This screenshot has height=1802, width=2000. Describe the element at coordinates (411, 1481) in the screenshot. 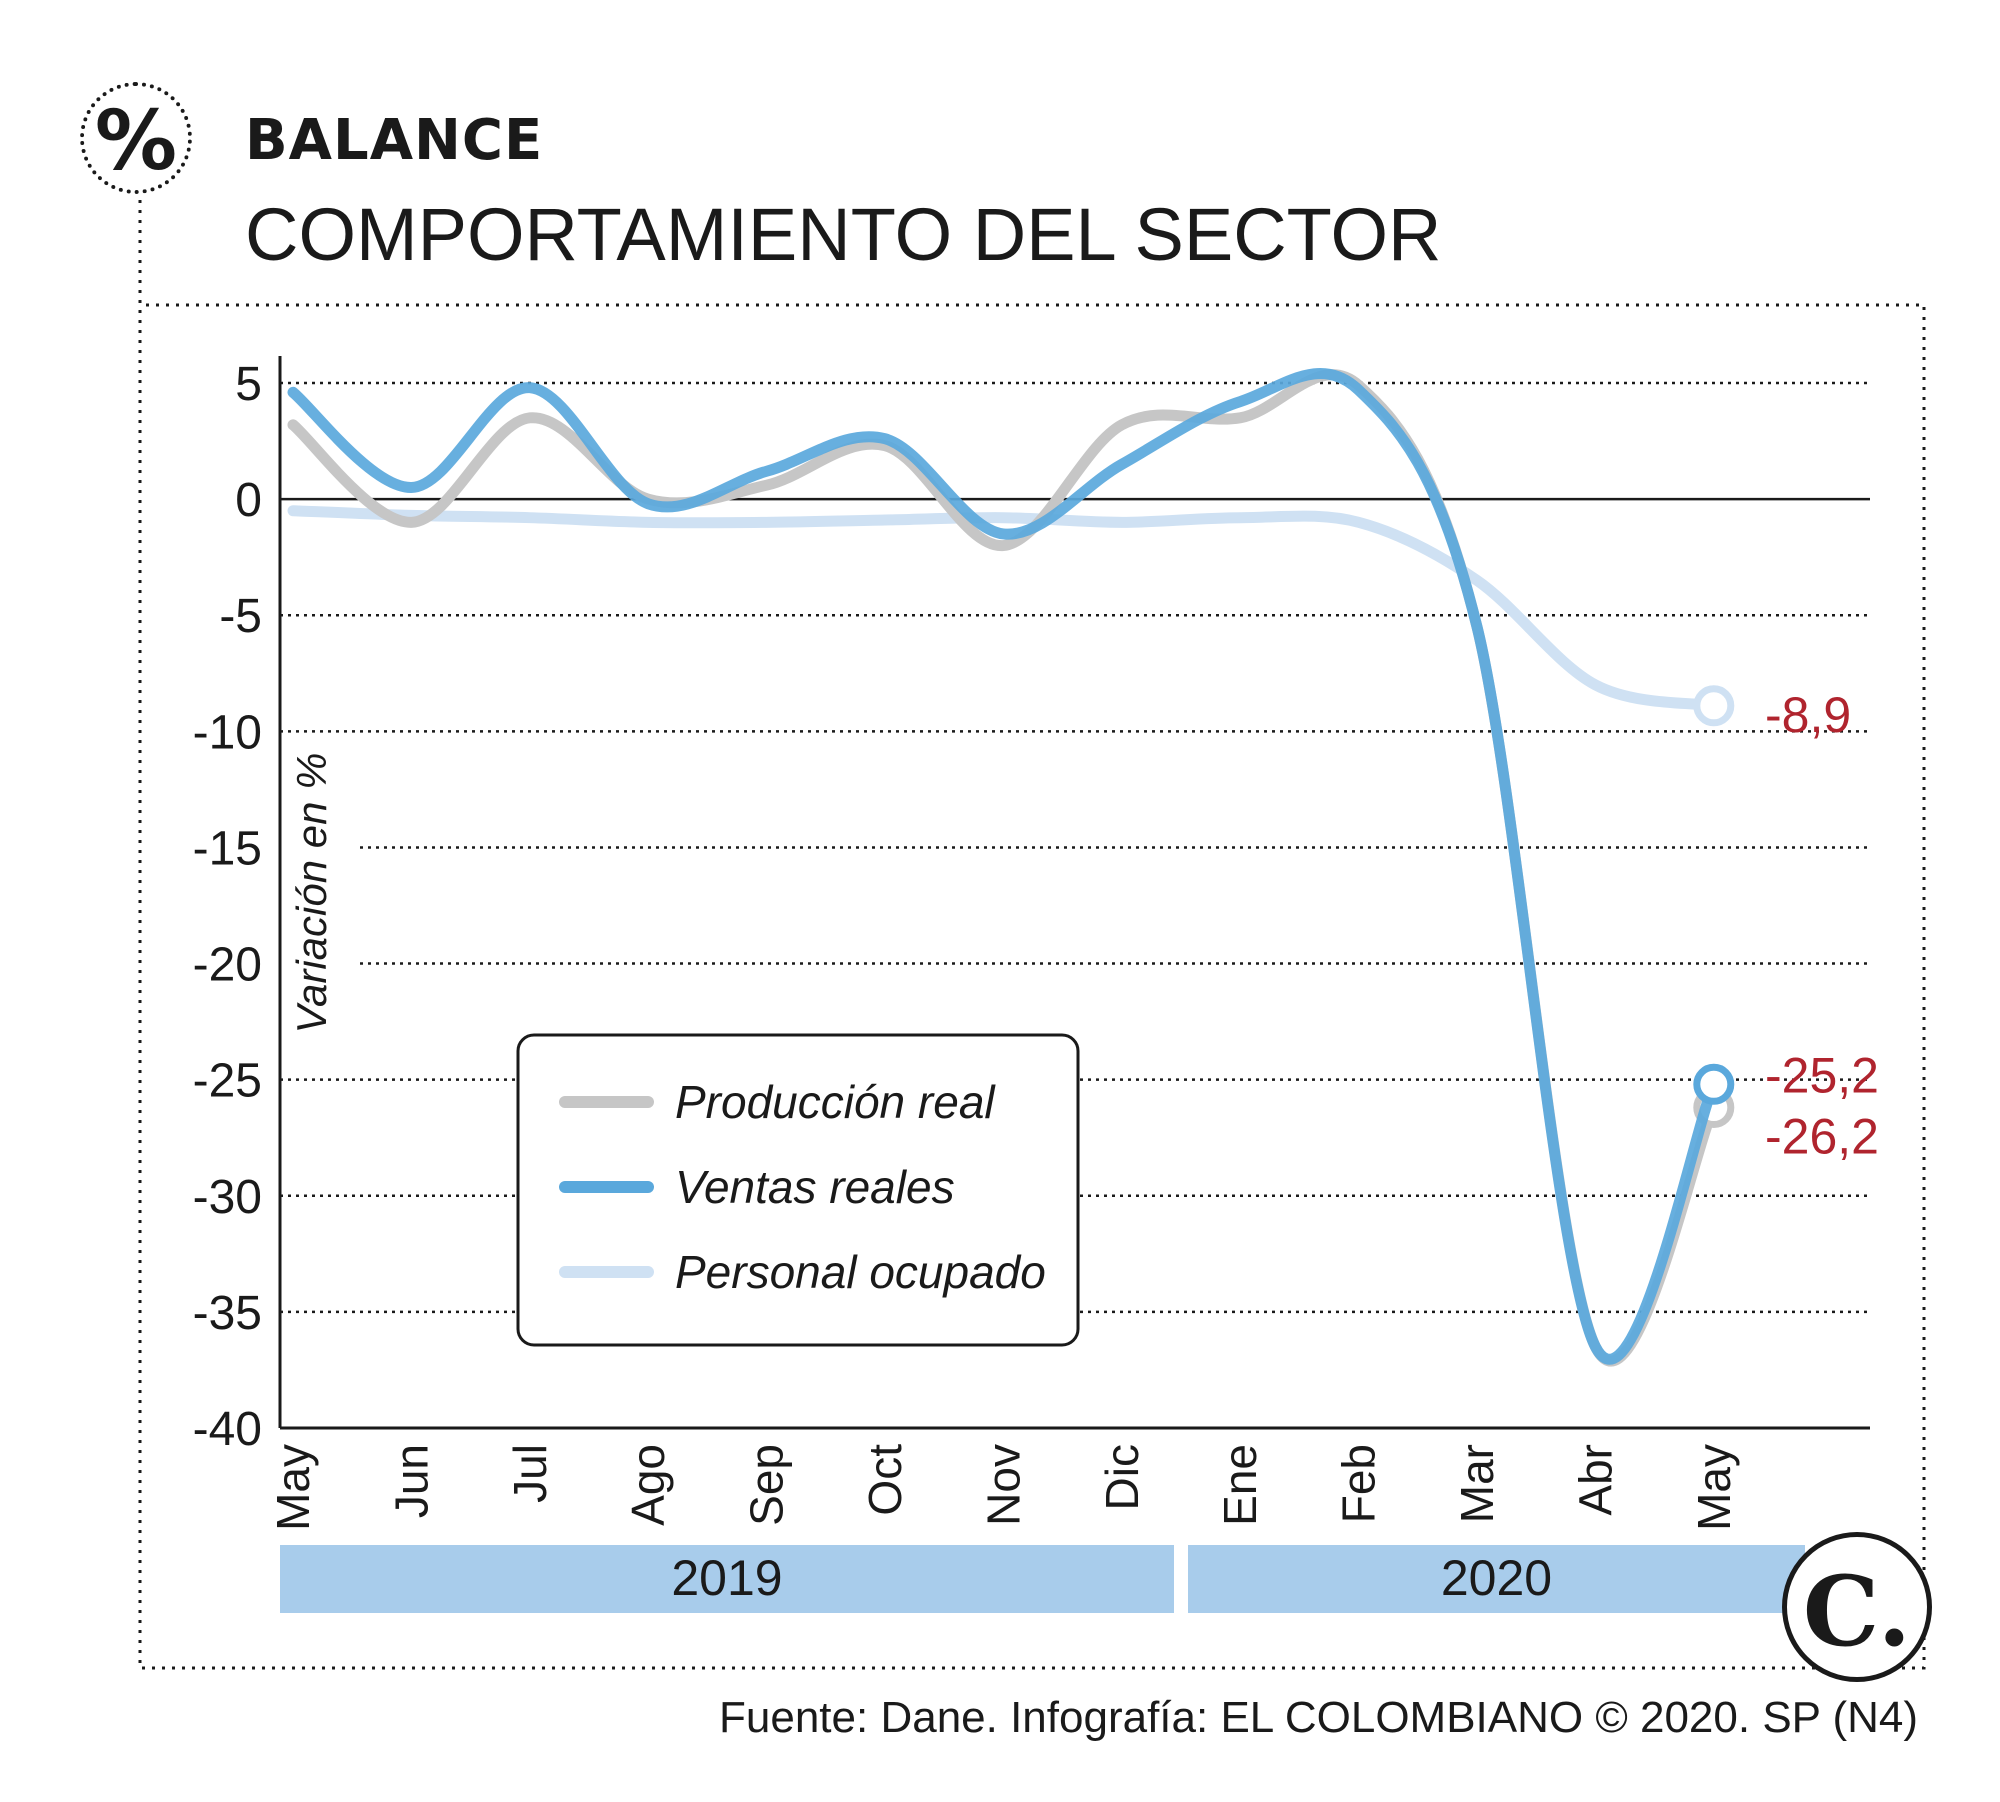

I see `x-tick-label: Jun` at that location.